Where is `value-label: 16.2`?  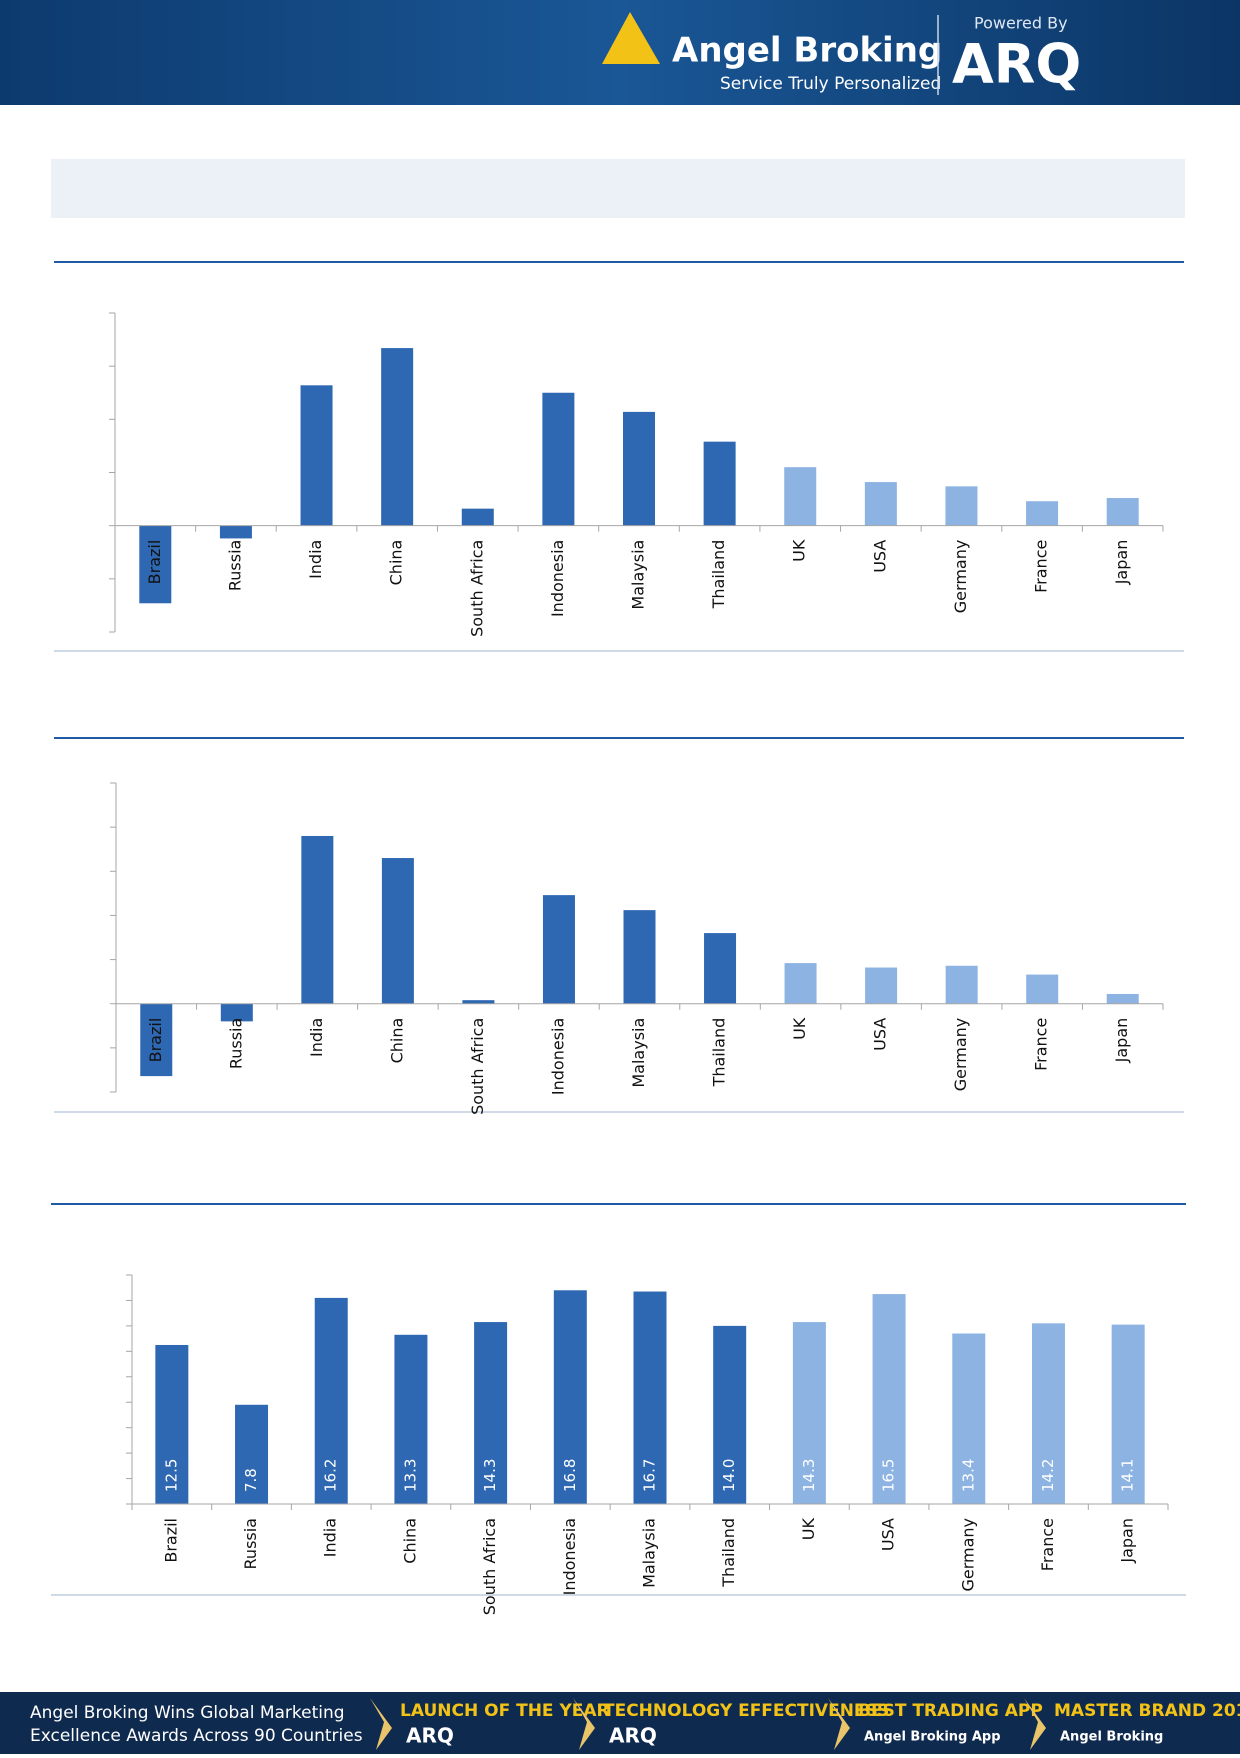 value-label: 16.2 is located at coordinates (331, 1475).